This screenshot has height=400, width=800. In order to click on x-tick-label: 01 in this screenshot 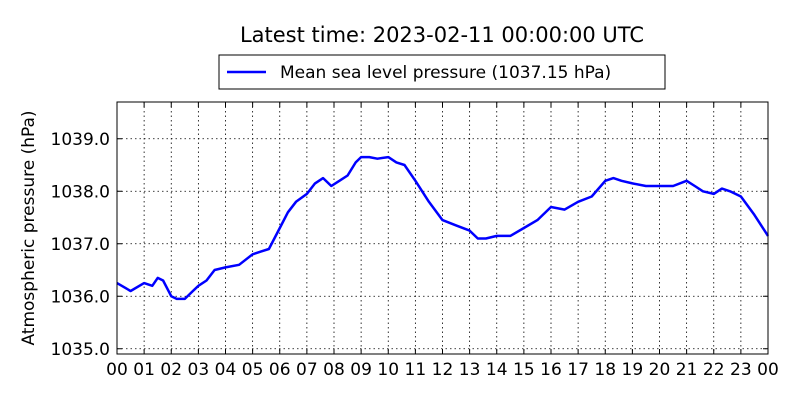, I will do `click(144, 370)`.